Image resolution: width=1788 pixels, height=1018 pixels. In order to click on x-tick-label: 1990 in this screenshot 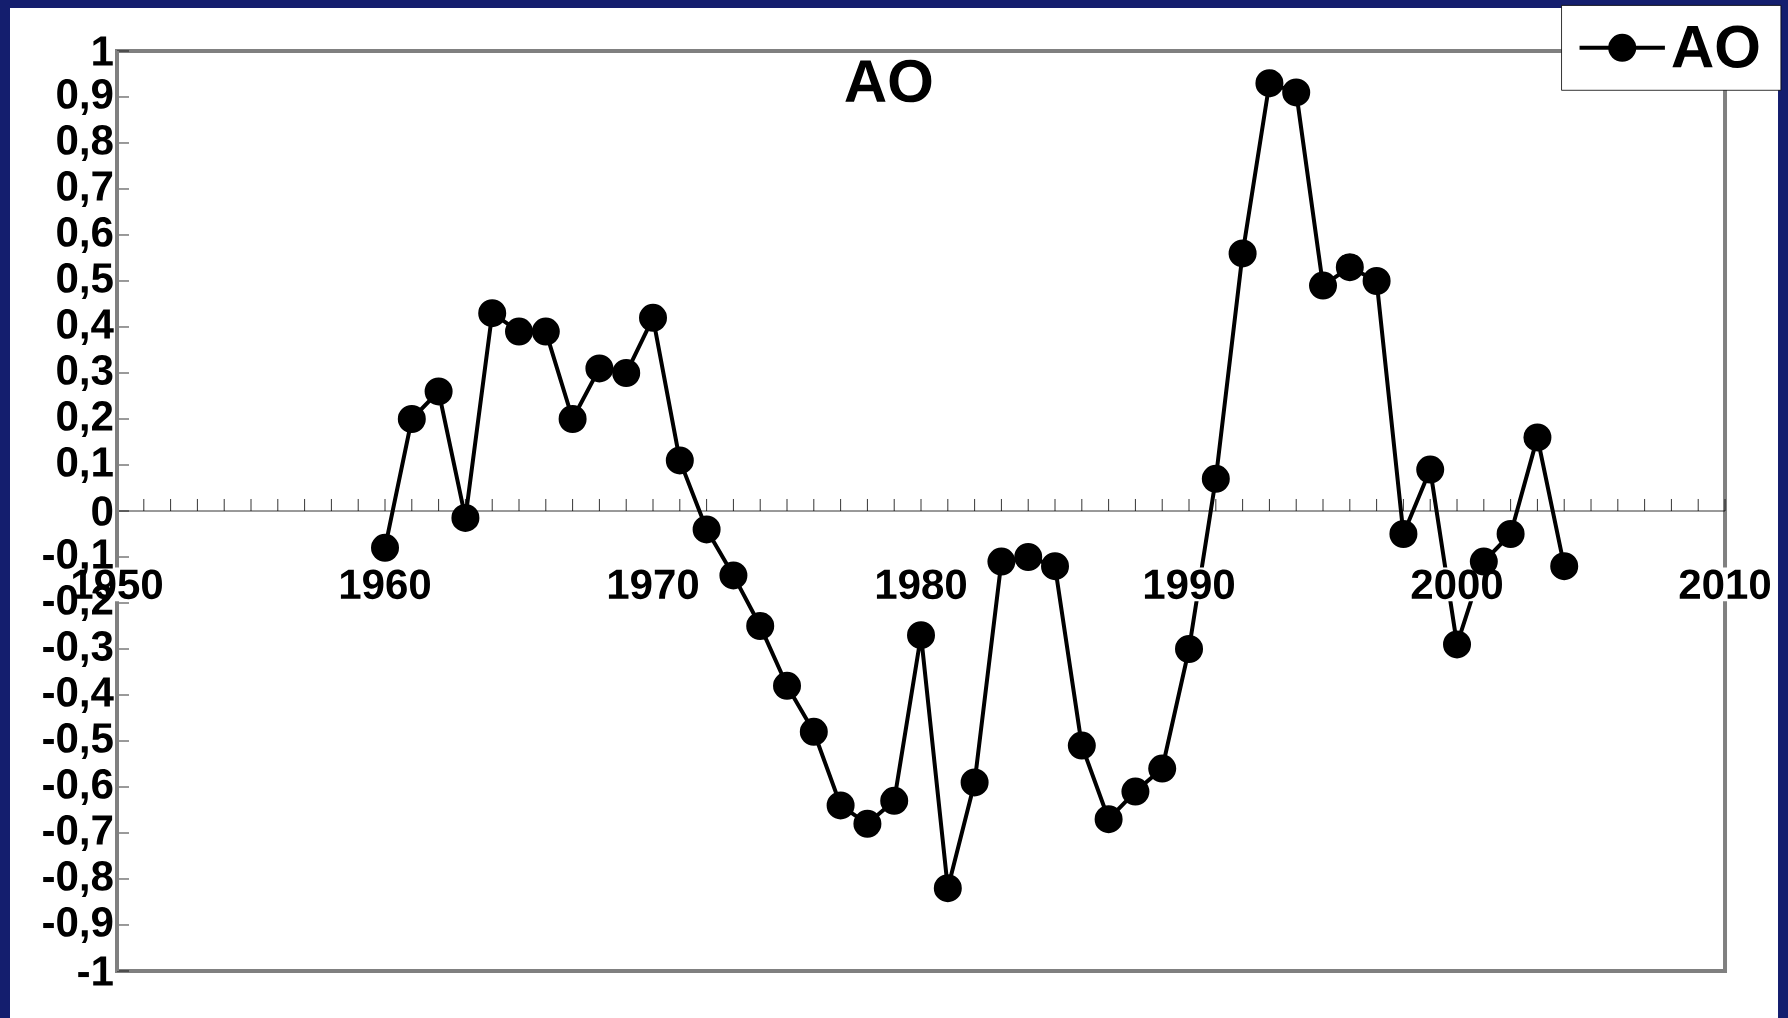, I will do `click(1189, 584)`.